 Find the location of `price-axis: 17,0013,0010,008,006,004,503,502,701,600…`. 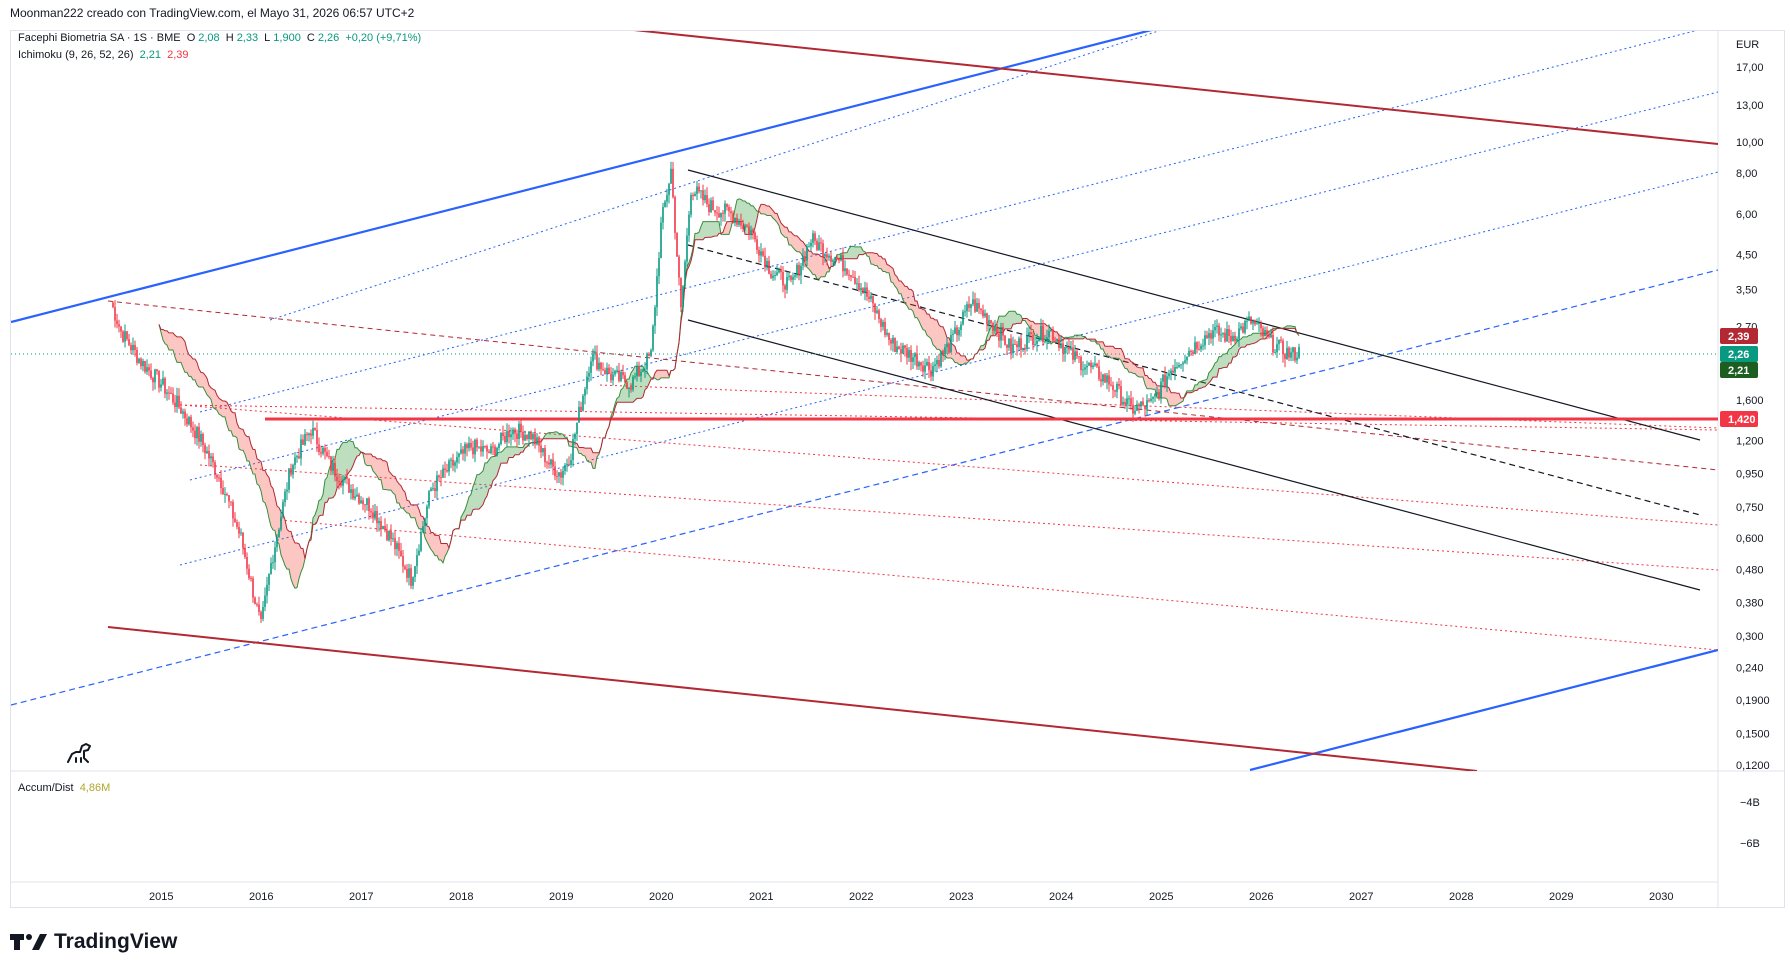

price-axis: 17,0013,0010,008,006,004,503,502,701,600… is located at coordinates (1753, 417).